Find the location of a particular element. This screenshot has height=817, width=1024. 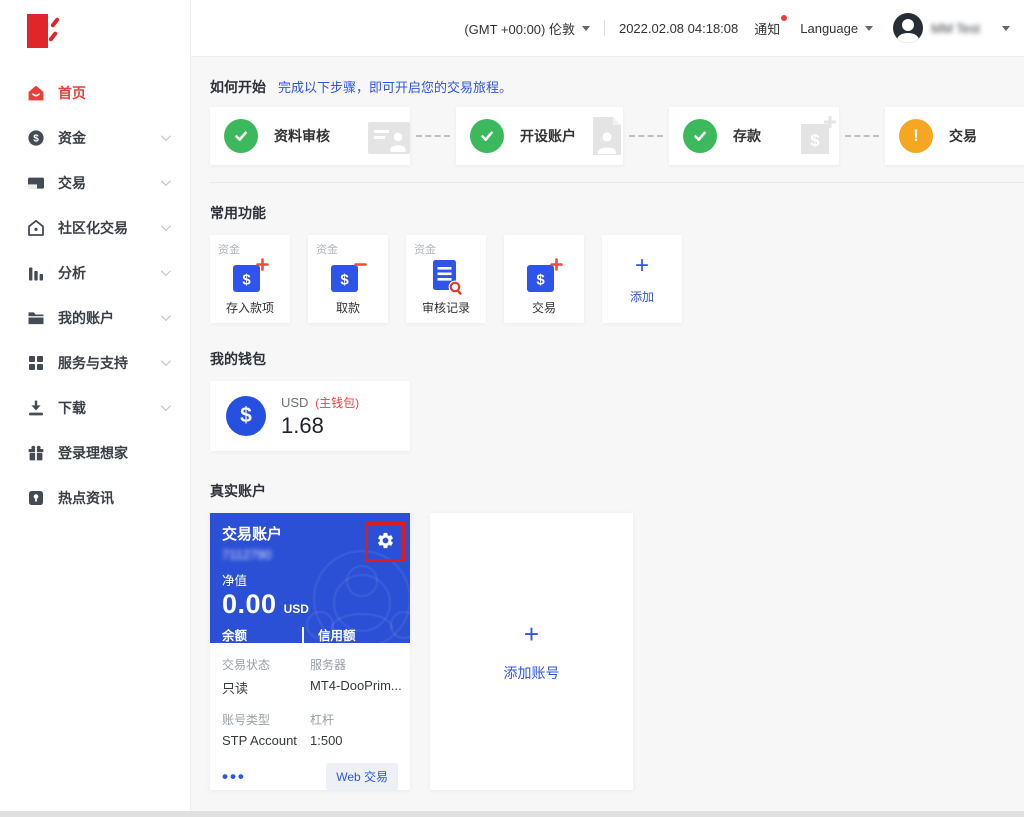

datetime-label: 2022.02.08 04:18:08 is located at coordinates (678, 28).